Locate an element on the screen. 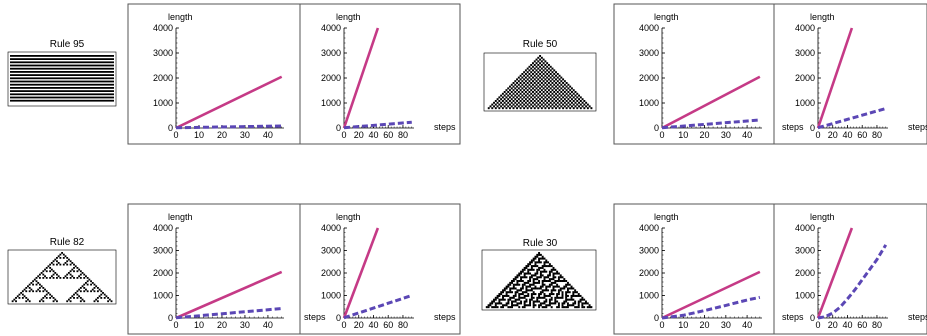 Image resolution: width=927 pixels, height=336 pixels. y-tick-label: 1000 is located at coordinates (163, 296).